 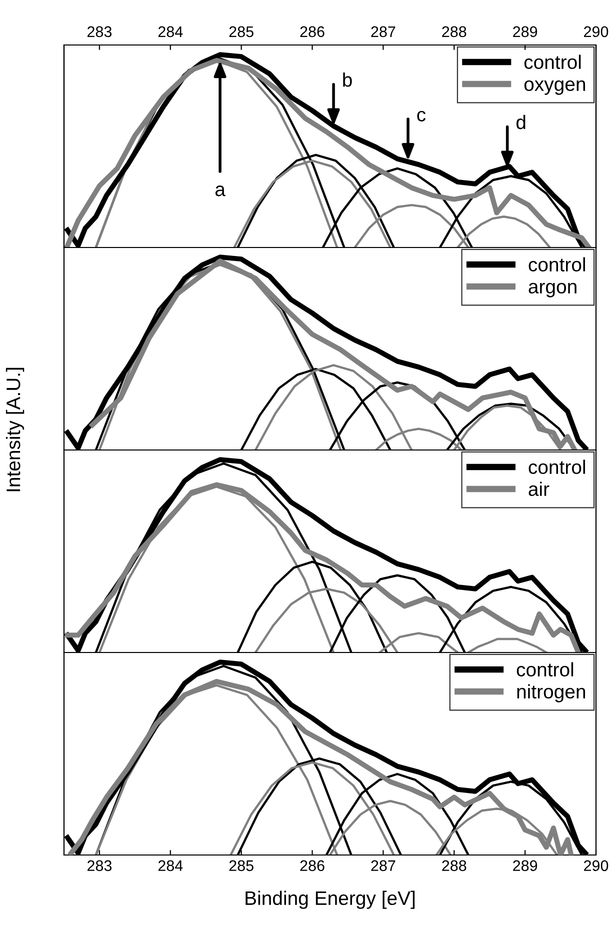 What do you see at coordinates (525, 866) in the screenshot?
I see `x-tick-label: 289` at bounding box center [525, 866].